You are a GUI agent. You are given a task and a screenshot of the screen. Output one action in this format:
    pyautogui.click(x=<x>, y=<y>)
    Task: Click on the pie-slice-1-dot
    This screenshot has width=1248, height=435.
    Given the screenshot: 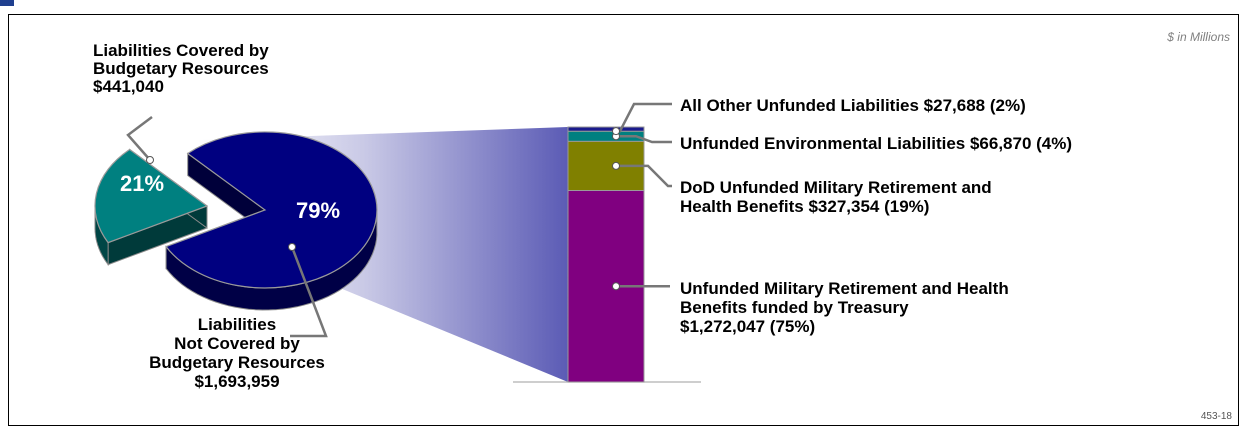 What is the action you would take?
    pyautogui.click(x=150, y=160)
    